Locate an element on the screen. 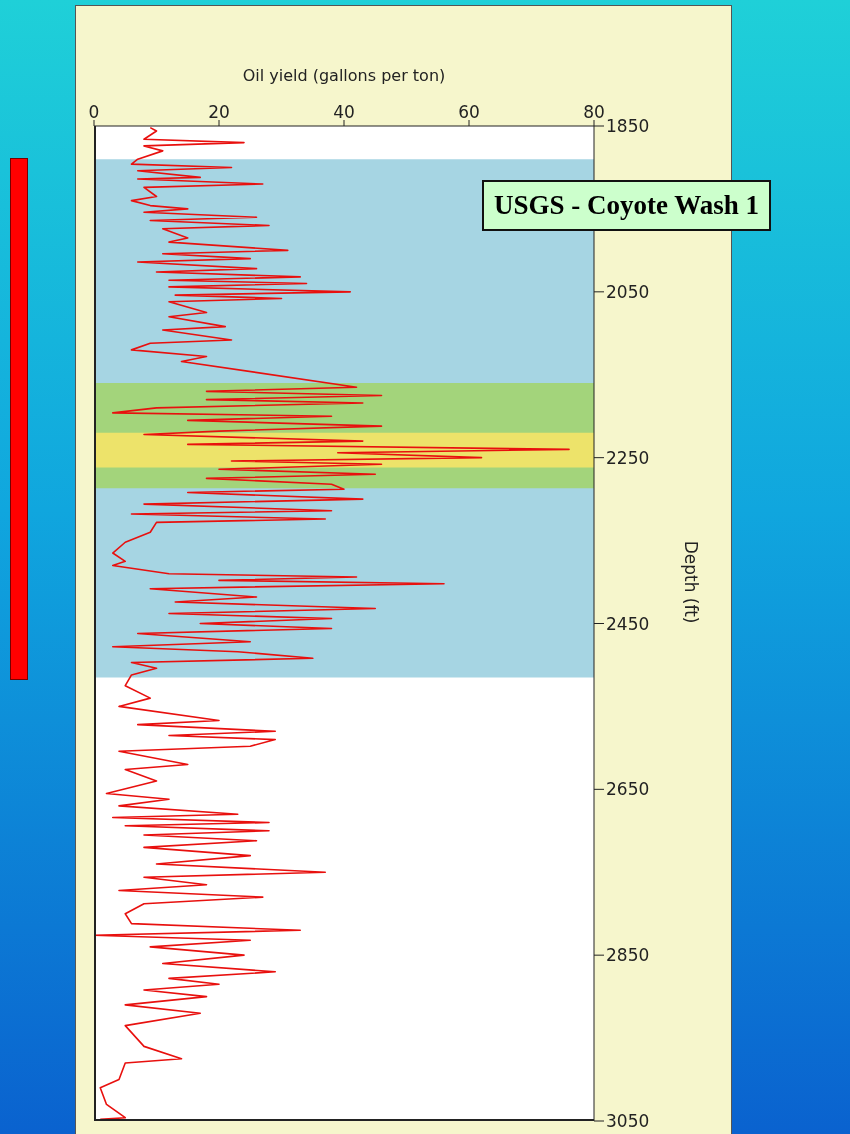 This screenshot has width=850, height=1134. y-tick-label: 2050 is located at coordinates (628, 291).